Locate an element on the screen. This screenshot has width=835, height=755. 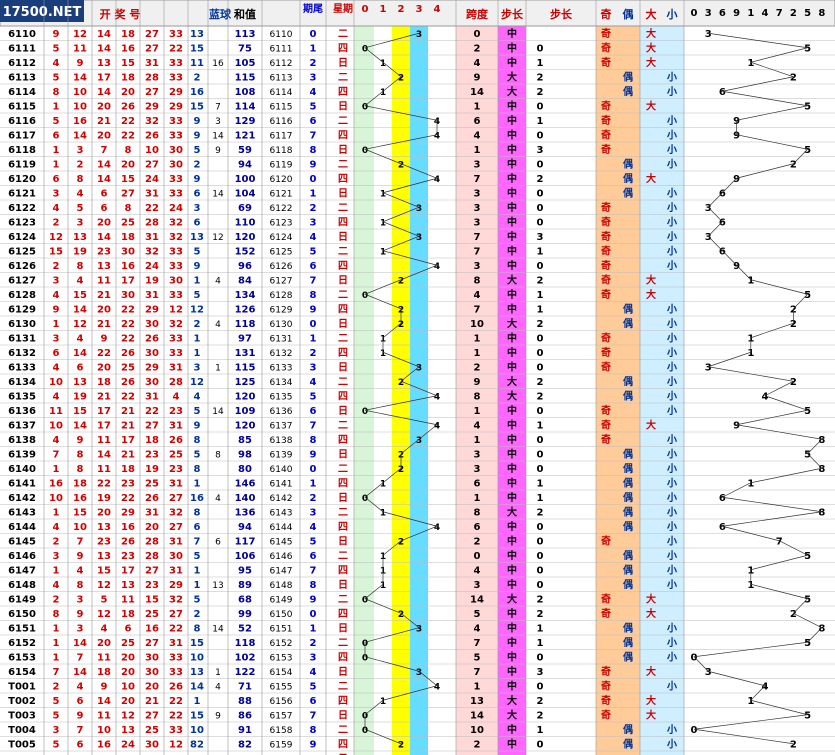
blue-ball-cell: 11 is located at coordinates (197, 63).